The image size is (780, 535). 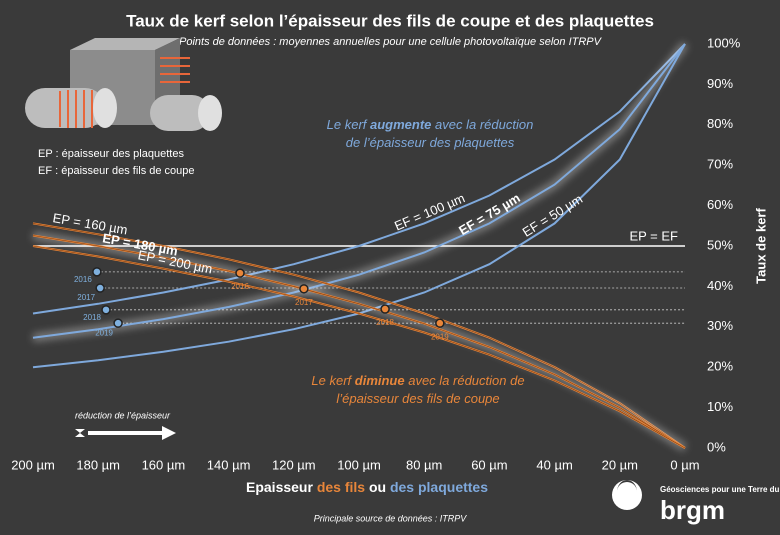 I want to click on logo-tagline: Géosciences pour une Terre durable, so click(x=720, y=489).